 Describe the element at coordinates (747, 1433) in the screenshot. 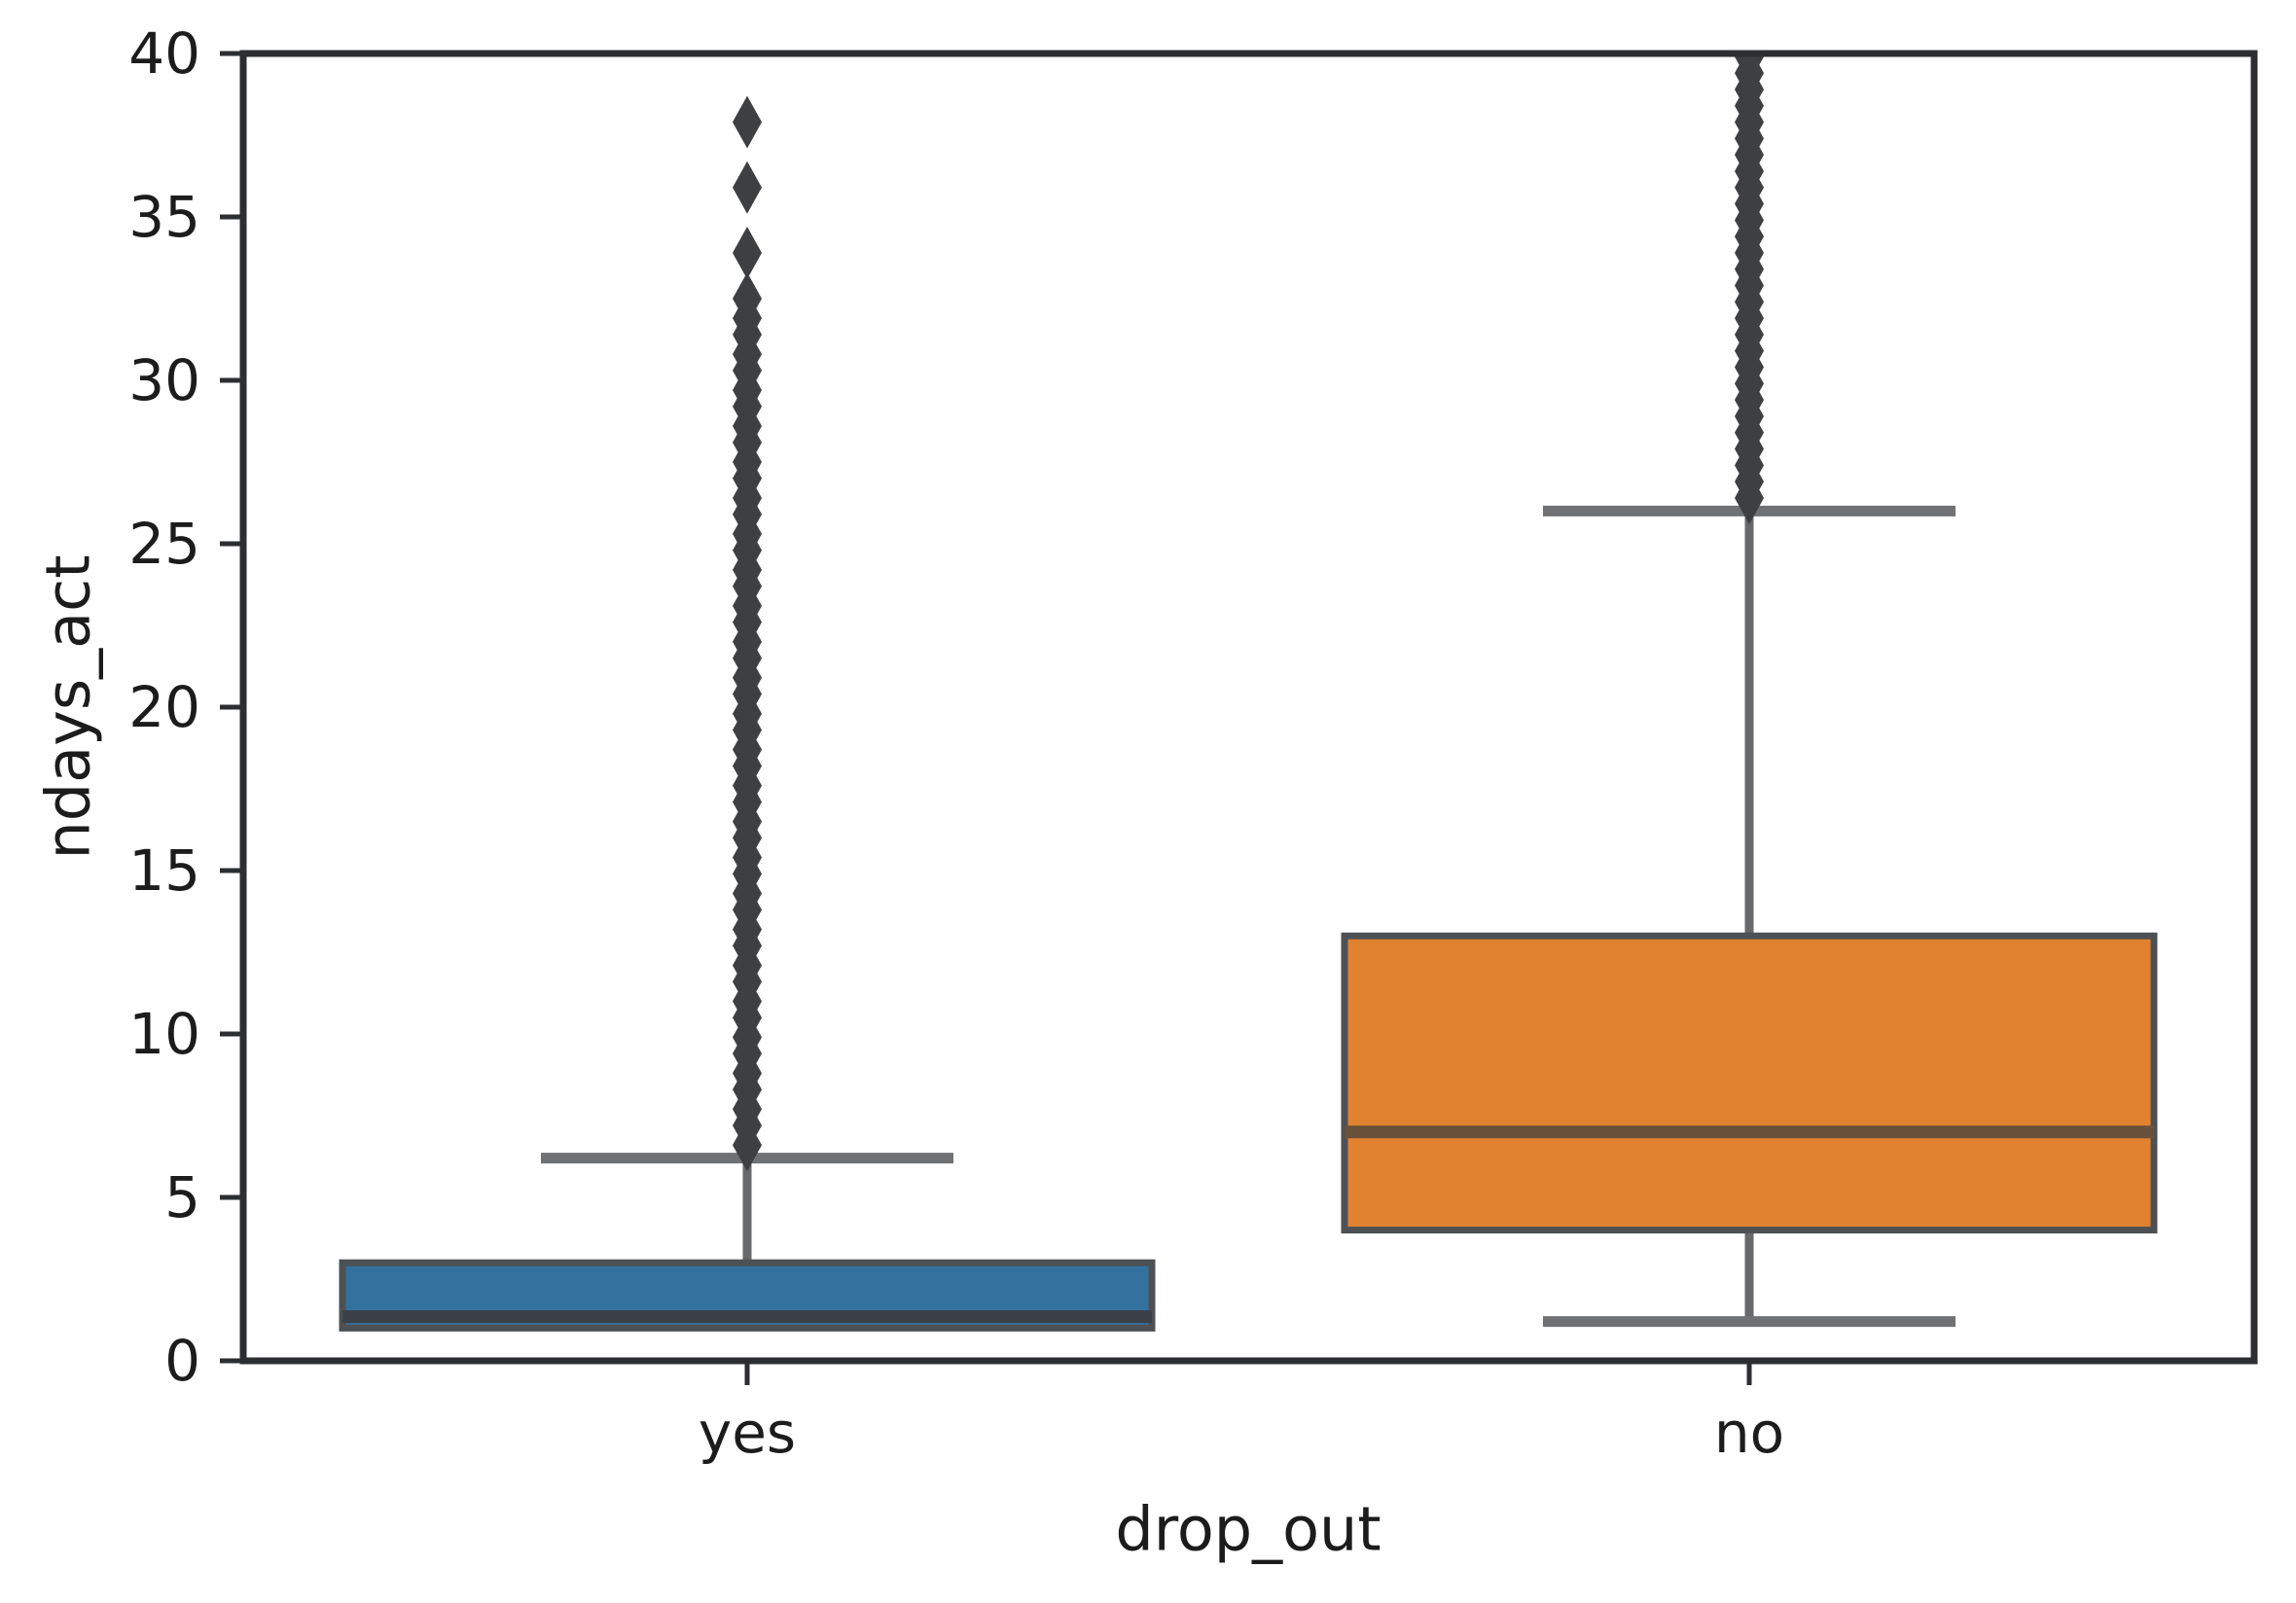

I see `x-tick-label: yes` at that location.